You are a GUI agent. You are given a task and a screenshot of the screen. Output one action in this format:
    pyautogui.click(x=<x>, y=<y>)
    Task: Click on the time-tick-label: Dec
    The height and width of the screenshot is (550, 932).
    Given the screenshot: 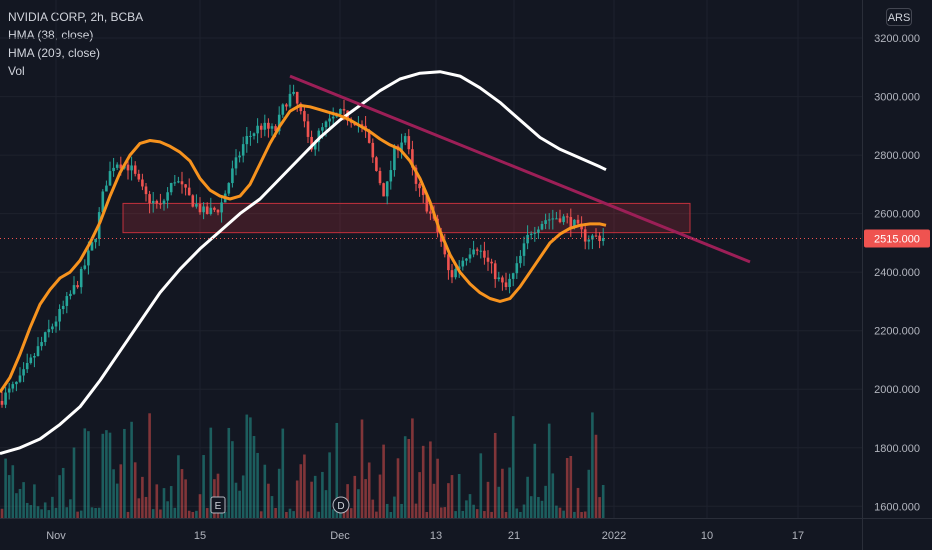 What is the action you would take?
    pyautogui.click(x=340, y=536)
    